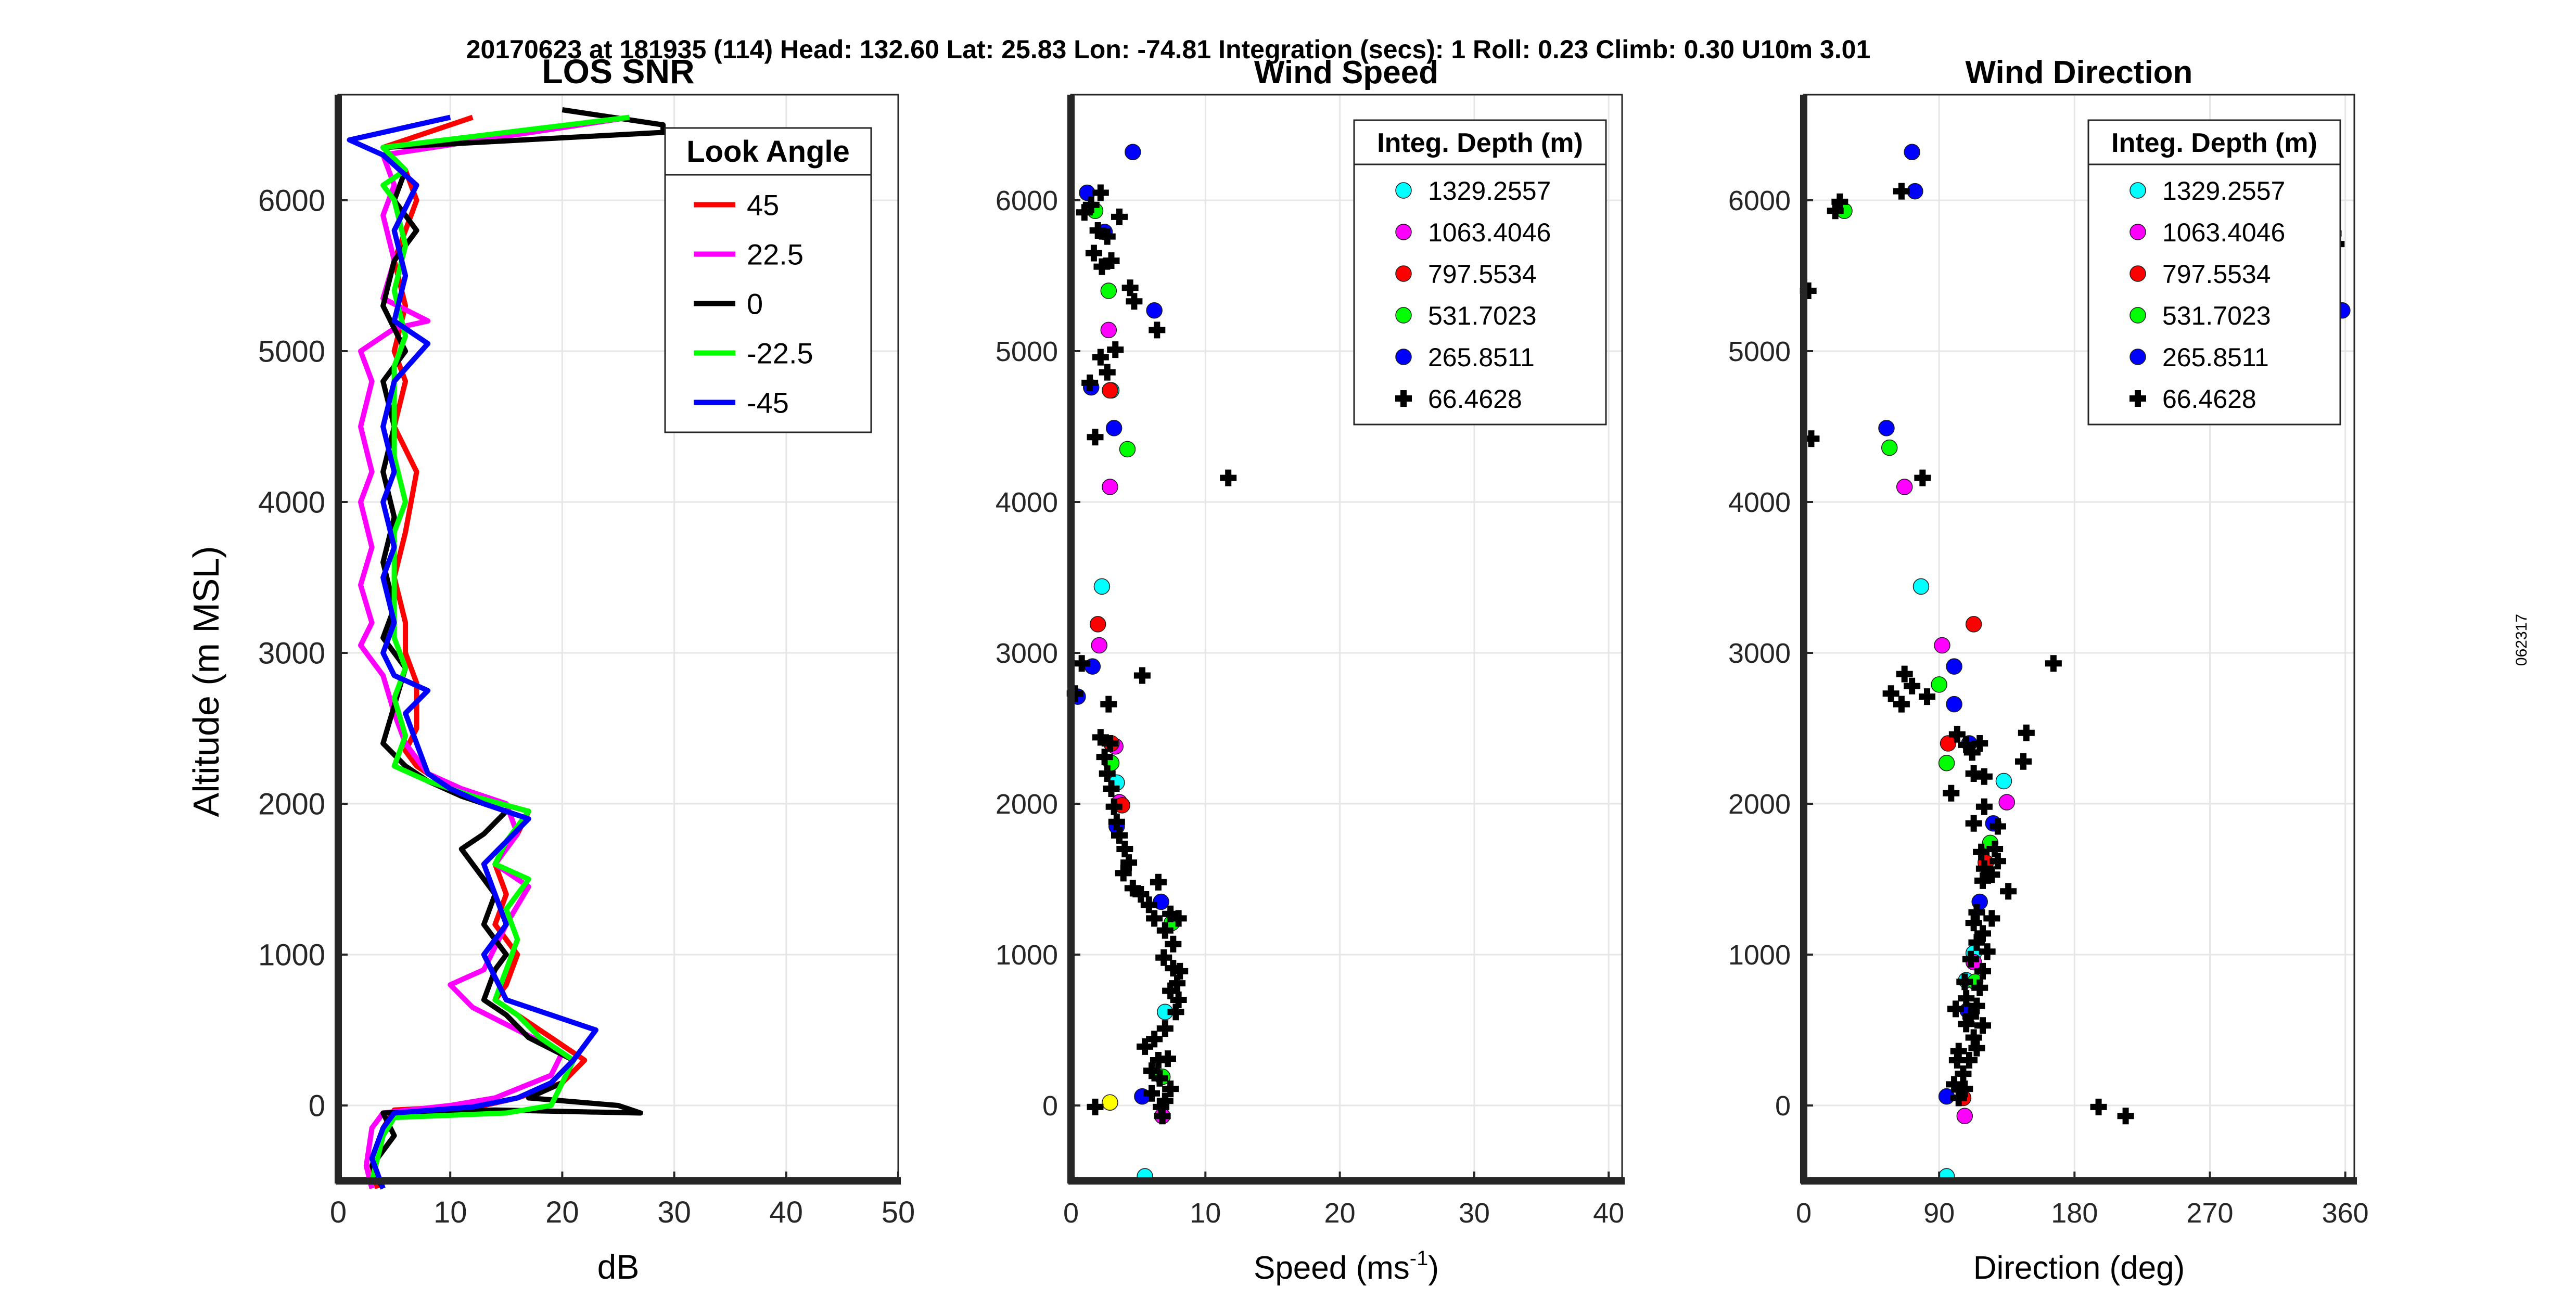 This screenshot has height=1312, width=2576. I want to click on point-extra, so click(1110, 1103).